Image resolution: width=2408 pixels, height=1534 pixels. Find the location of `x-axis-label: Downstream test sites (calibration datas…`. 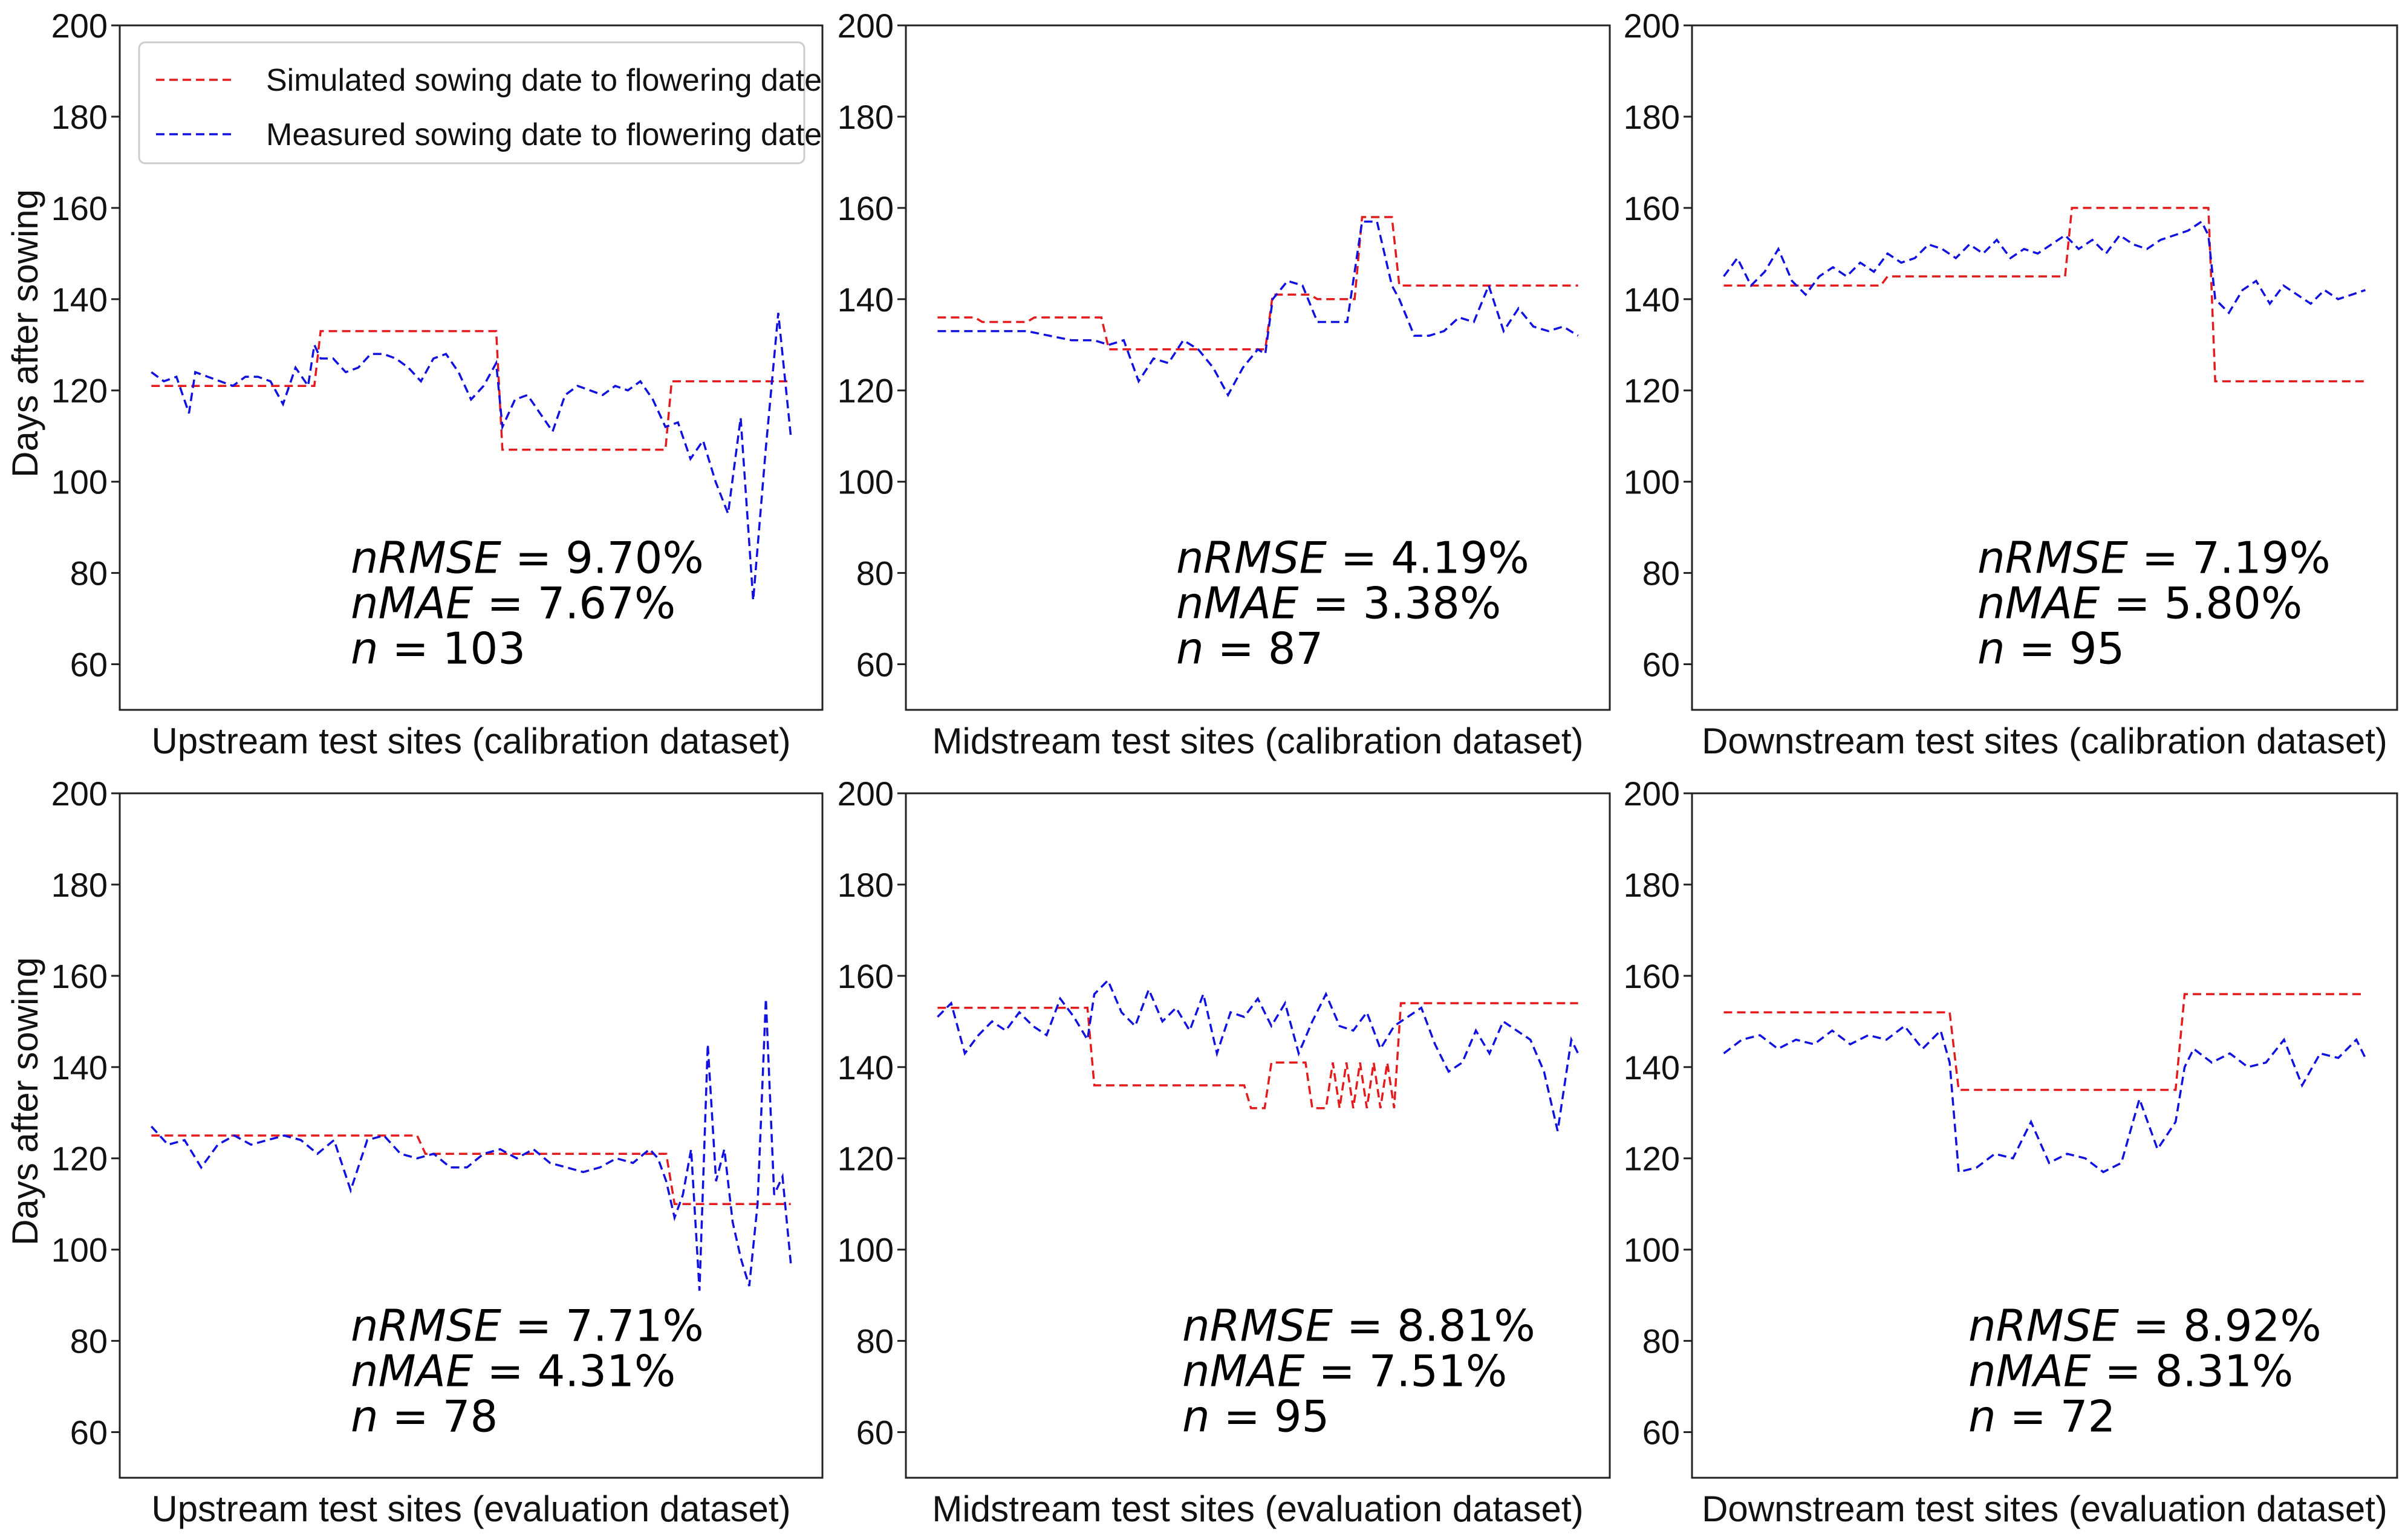

x-axis-label: Downstream test sites (calibration datas… is located at coordinates (2044, 741).